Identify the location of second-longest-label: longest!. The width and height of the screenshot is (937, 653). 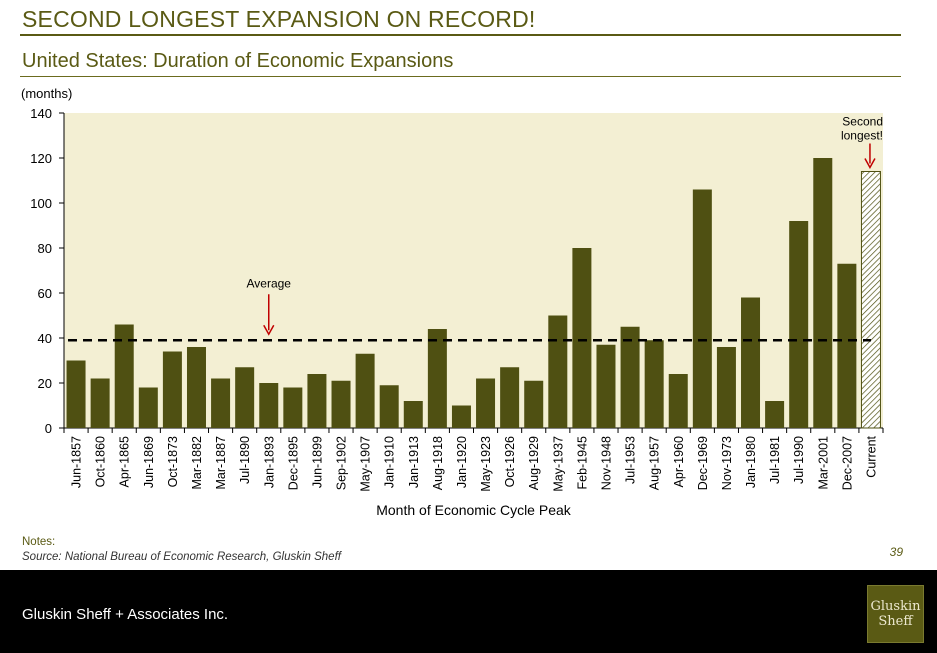
(862, 136).